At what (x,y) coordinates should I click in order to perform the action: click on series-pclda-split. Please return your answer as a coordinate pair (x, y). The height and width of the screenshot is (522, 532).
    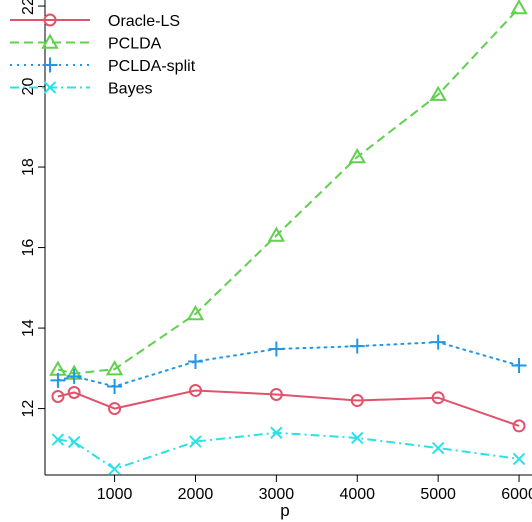
    Looking at the image, I should click on (288, 364).